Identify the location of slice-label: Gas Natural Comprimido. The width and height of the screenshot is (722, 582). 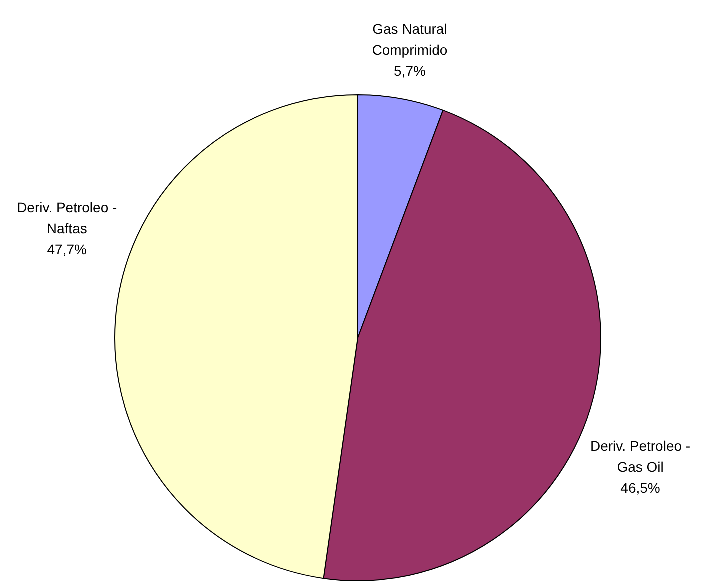
(410, 39).